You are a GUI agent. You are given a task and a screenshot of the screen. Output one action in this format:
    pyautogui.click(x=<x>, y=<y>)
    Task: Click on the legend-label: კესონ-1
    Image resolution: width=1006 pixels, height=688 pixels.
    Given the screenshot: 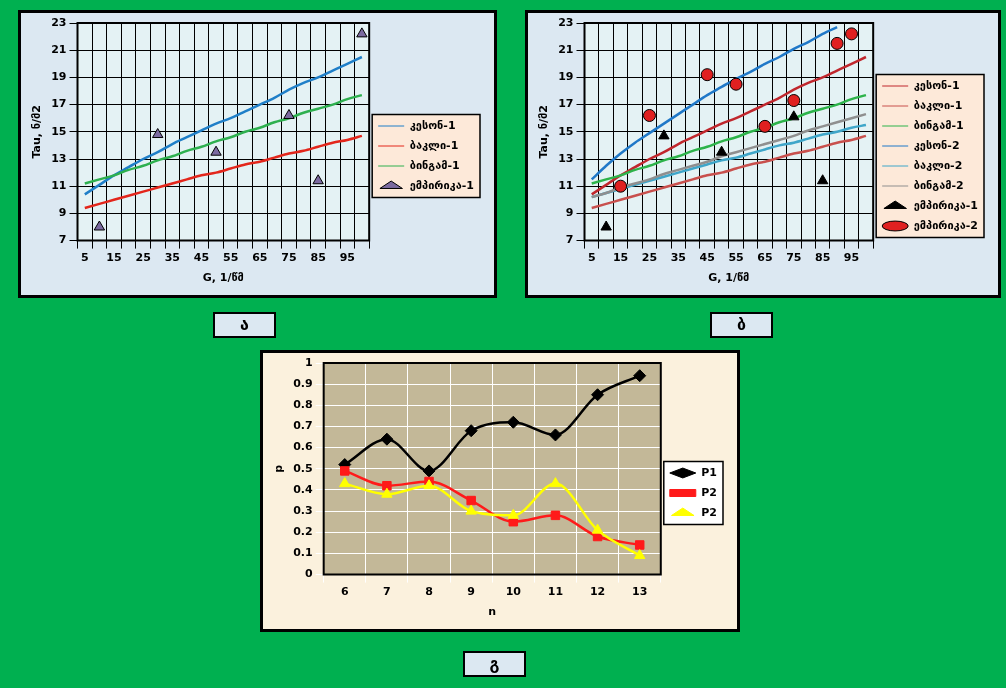 What is the action you would take?
    pyautogui.click(x=432, y=125)
    